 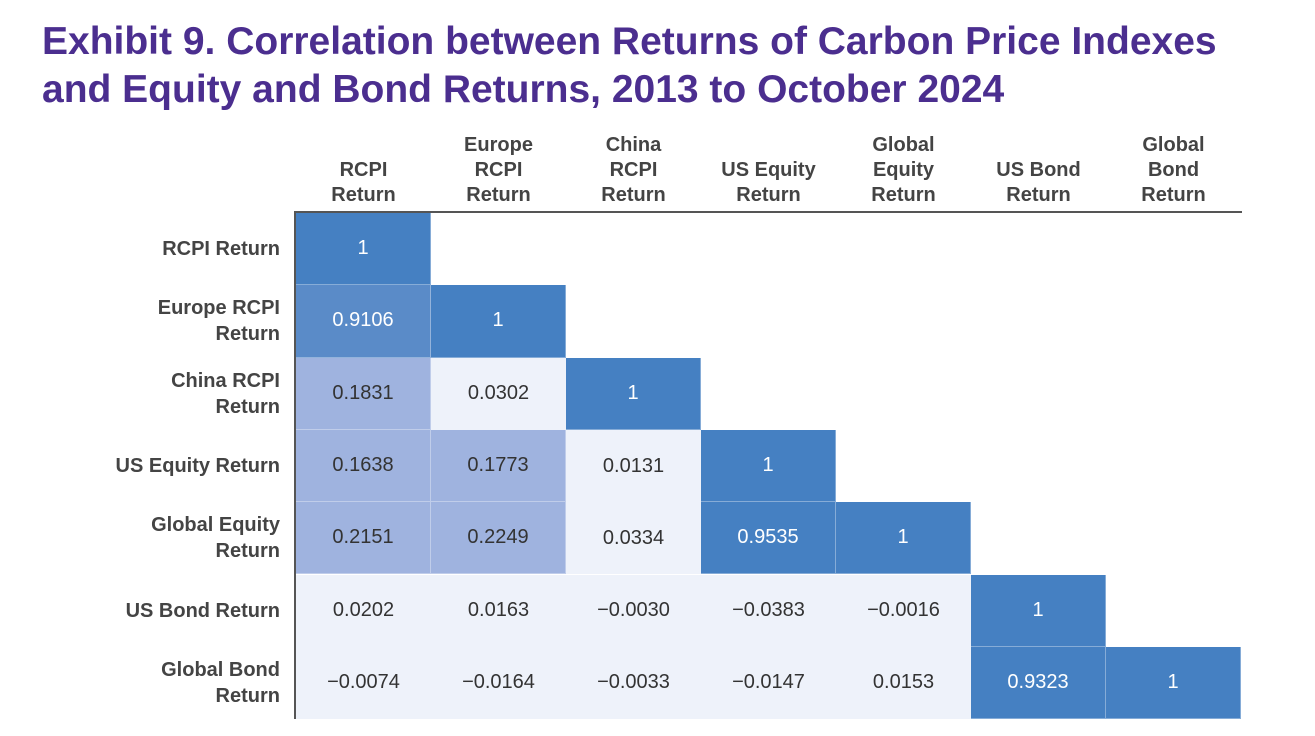 I want to click on correlation-cell: 0.0334, so click(x=633, y=538).